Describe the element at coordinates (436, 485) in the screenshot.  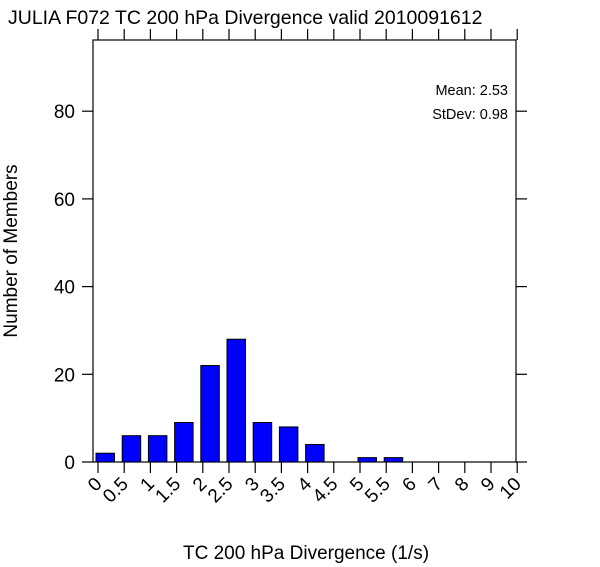
I see `x-tick-label-7: 7` at that location.